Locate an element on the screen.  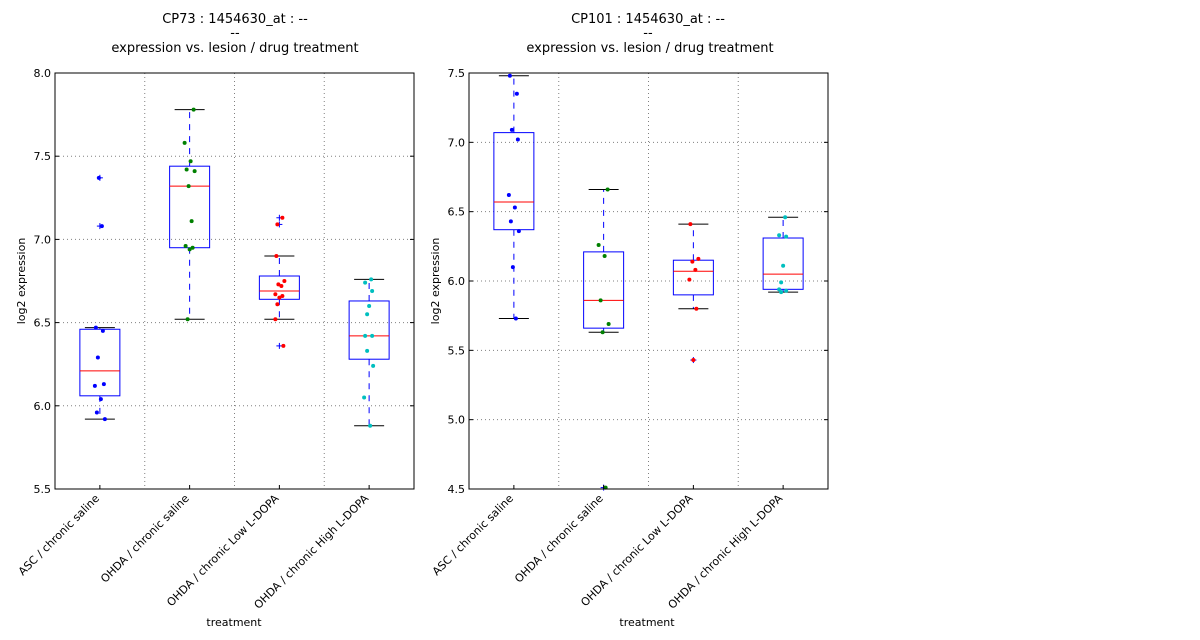
y-tick-label: 4.5 is located at coordinates (457, 489).